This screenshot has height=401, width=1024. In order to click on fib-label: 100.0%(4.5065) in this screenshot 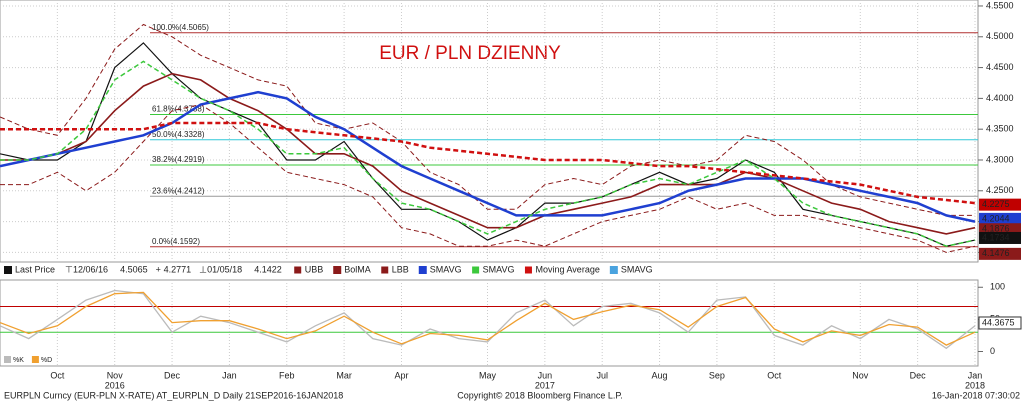, I will do `click(180, 27)`.